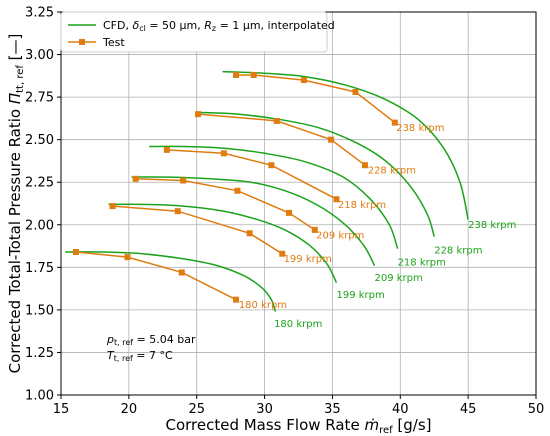 Image resolution: width=550 pixels, height=436 pixels. Describe the element at coordinates (208, 25) in the screenshot. I see `legend-cfd-text-e: R` at that location.